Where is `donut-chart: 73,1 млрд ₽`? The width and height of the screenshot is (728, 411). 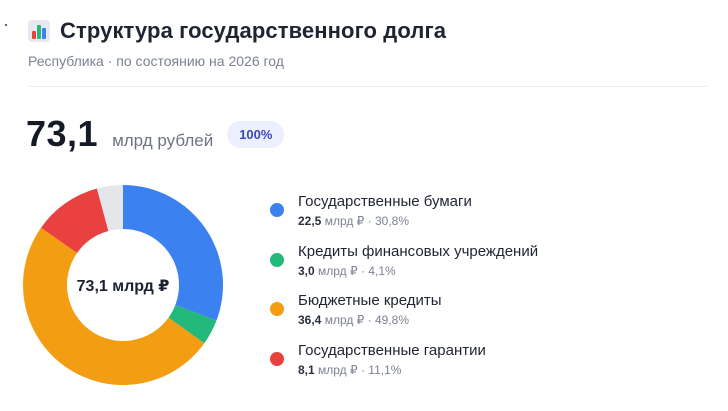
donut-chart: 73,1 млрд ₽ is located at coordinates (123, 285).